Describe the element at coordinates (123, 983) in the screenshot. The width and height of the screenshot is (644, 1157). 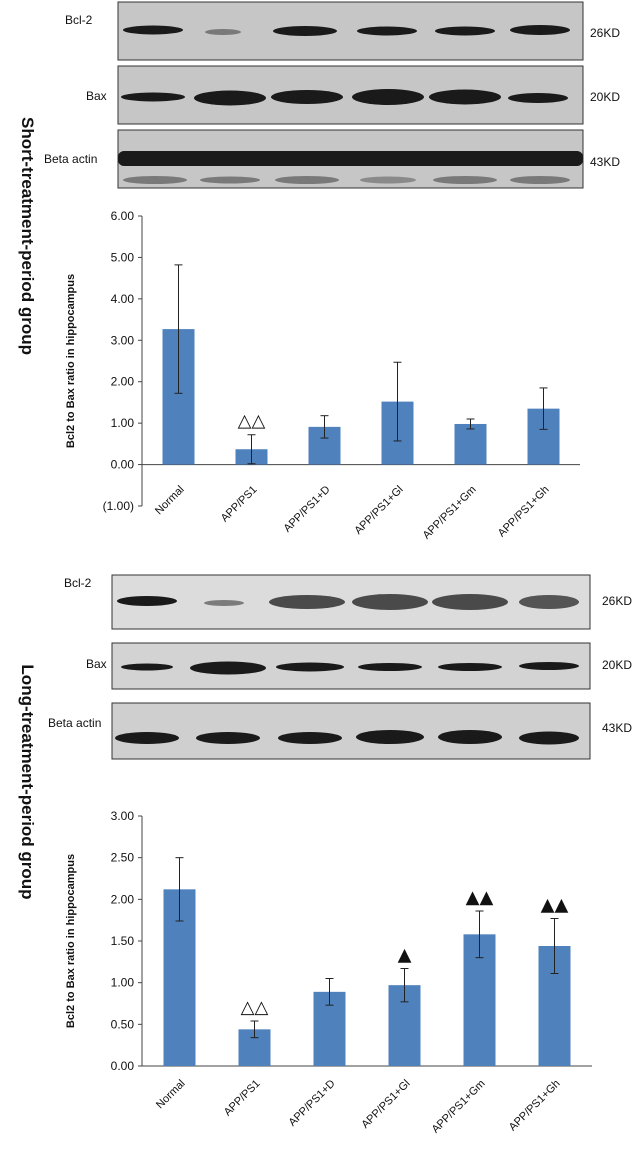
I see `long-y-tick-label: 1.00` at that location.